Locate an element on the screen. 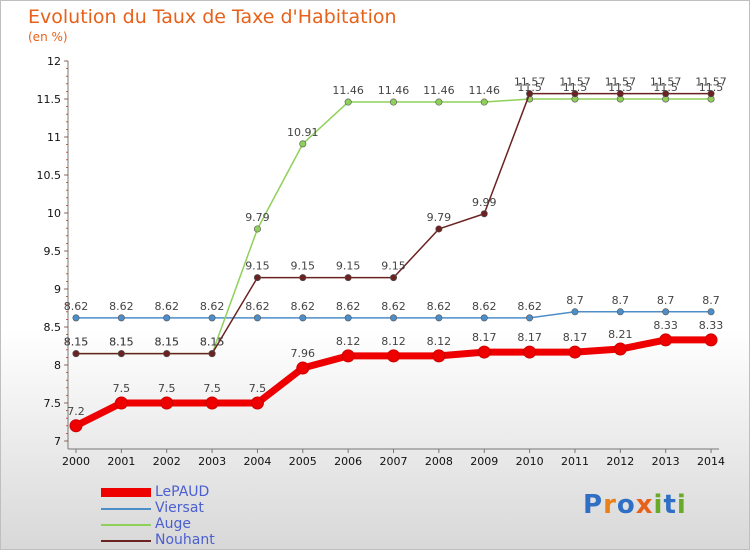 This screenshot has width=750, height=550. y-tick-label: 12 is located at coordinates (54, 61).